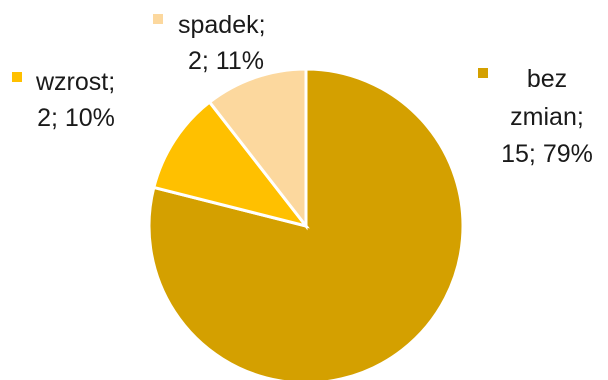 This screenshot has height=380, width=608. I want to click on slice-bez-zmian-label-line: 15; 79%, so click(547, 154).